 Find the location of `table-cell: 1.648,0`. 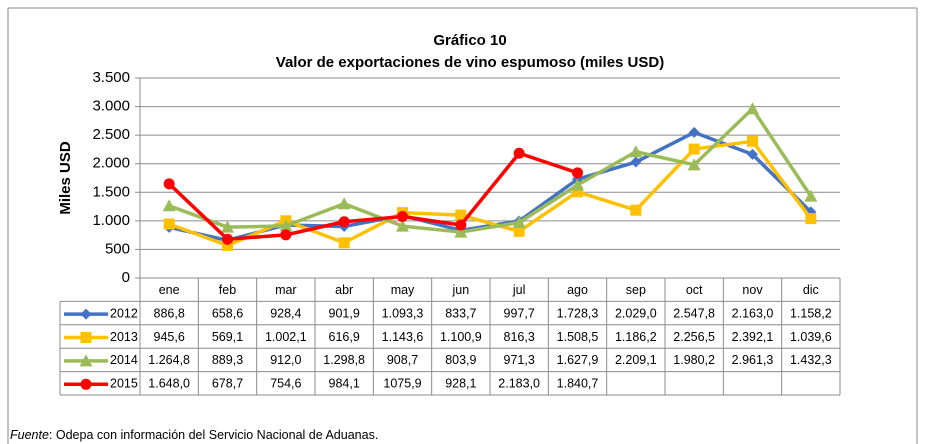

table-cell: 1.648,0 is located at coordinates (169, 384).